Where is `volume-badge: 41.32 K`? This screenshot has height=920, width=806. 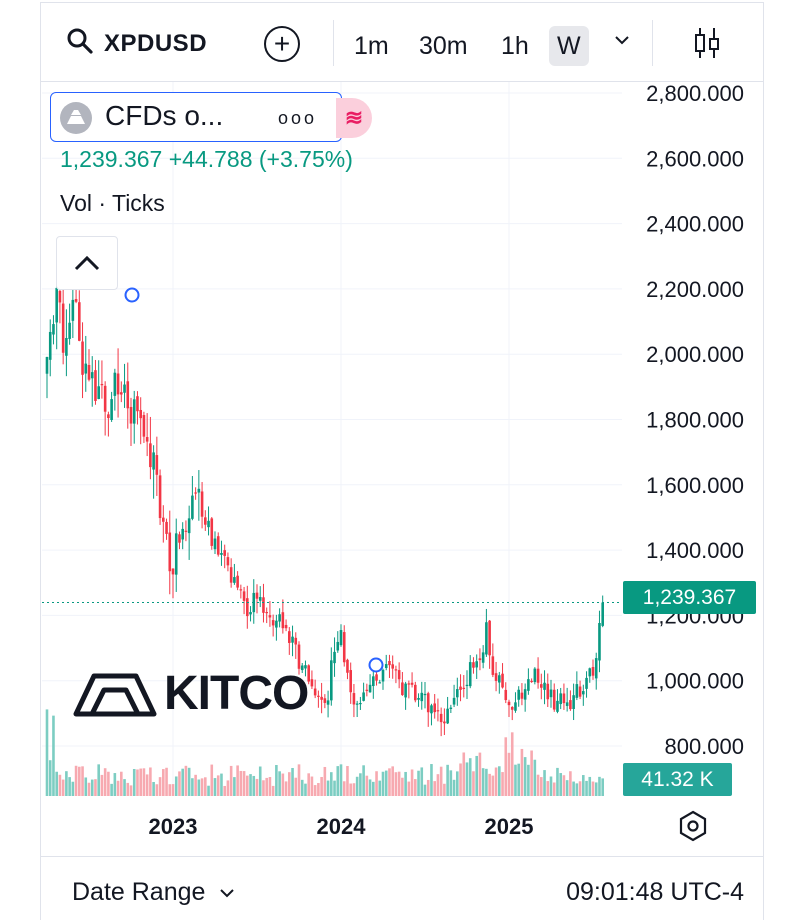 volume-badge: 41.32 K is located at coordinates (677, 779).